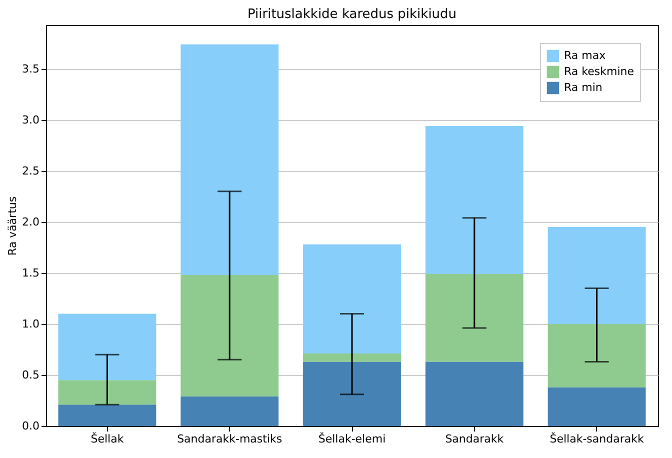 This screenshot has width=672, height=458. What do you see at coordinates (585, 55) in the screenshot?
I see `legend-label: Ra max` at bounding box center [585, 55].